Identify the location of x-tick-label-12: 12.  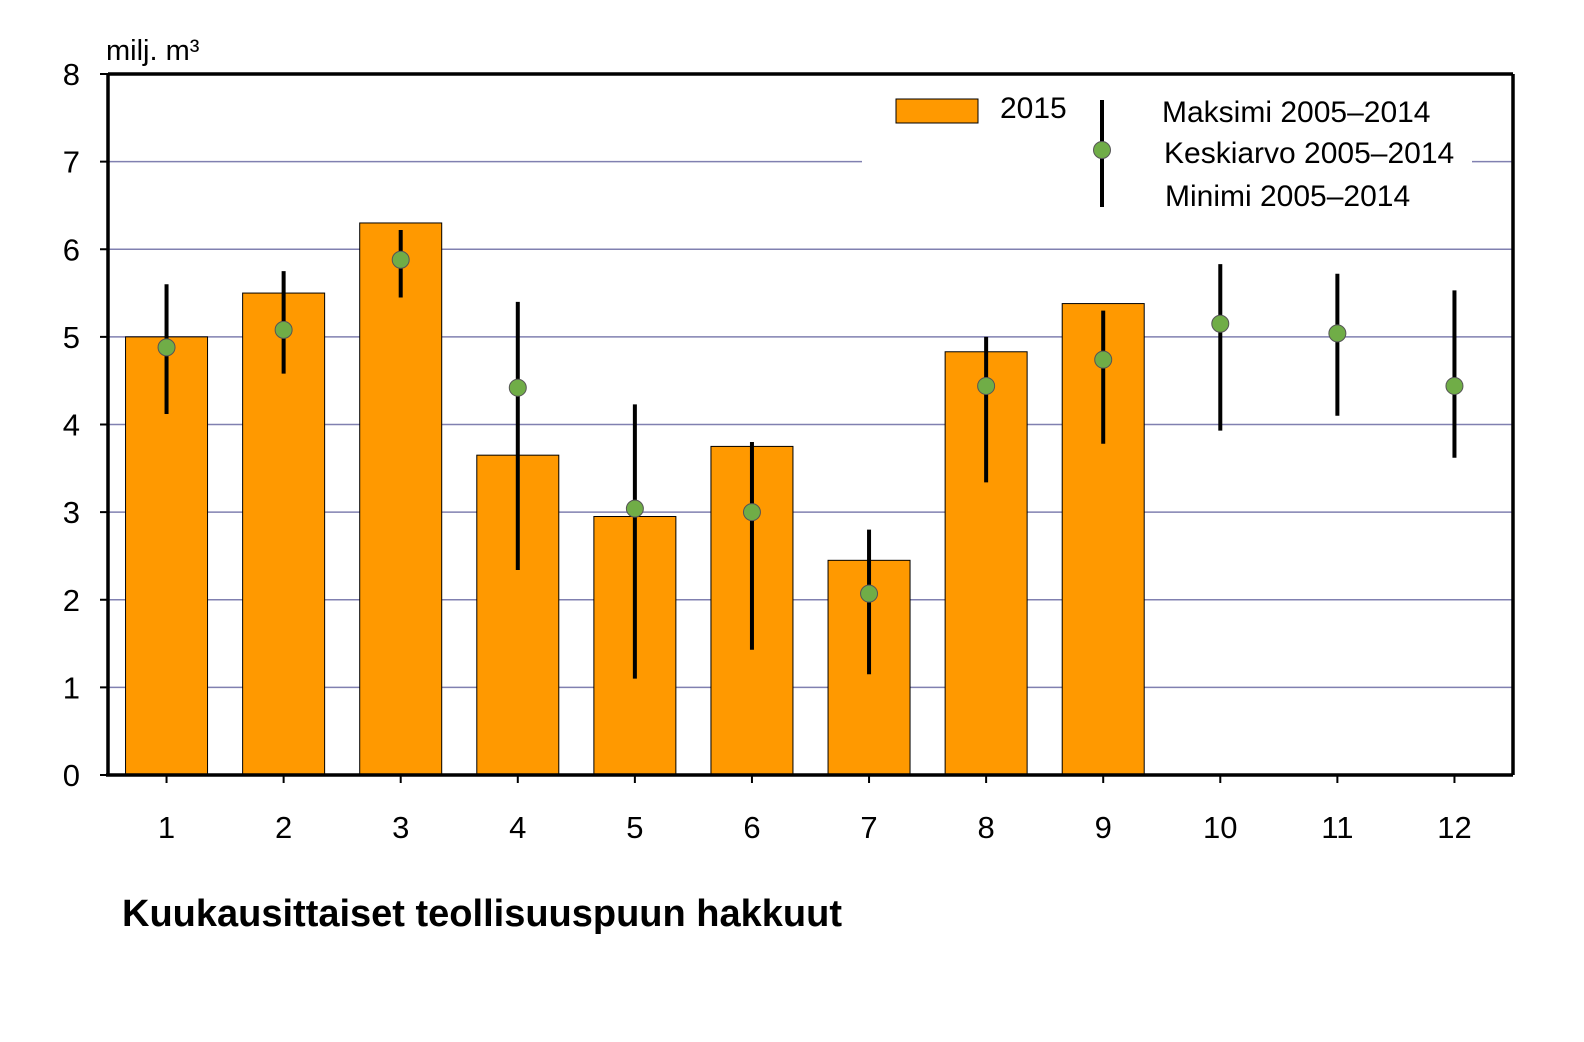
(1454, 827).